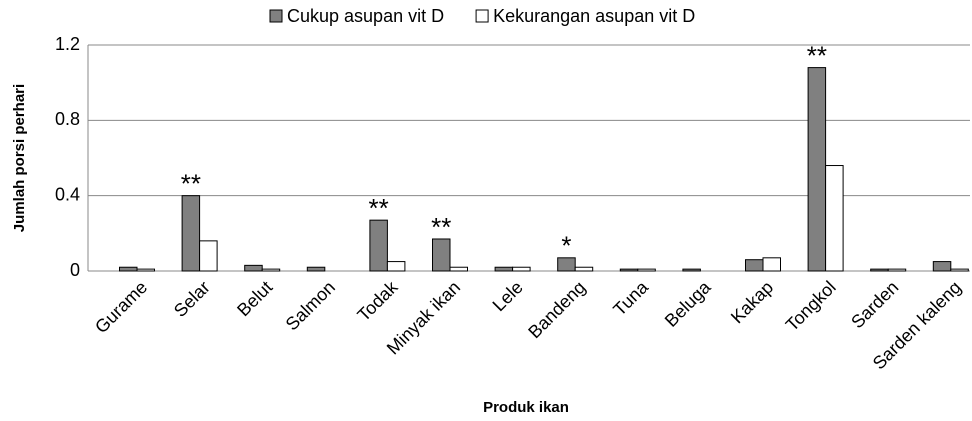  What do you see at coordinates (594, 16) in the screenshot?
I see `legend-label: Kekurangan asupan vit D` at bounding box center [594, 16].